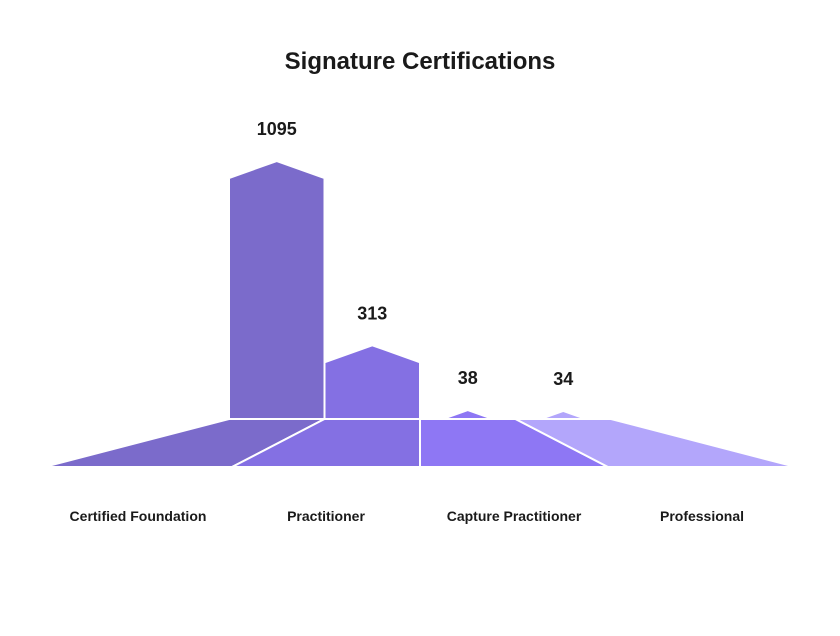  Describe the element at coordinates (563, 379) in the screenshot. I see `value-label-3: 34` at that location.